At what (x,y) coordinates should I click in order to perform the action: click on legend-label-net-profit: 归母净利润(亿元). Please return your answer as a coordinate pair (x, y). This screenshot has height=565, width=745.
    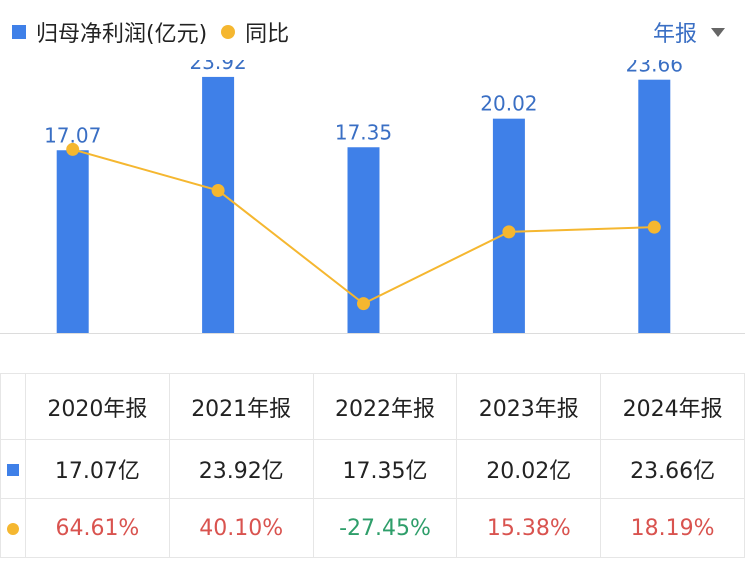
    Looking at the image, I should click on (122, 34).